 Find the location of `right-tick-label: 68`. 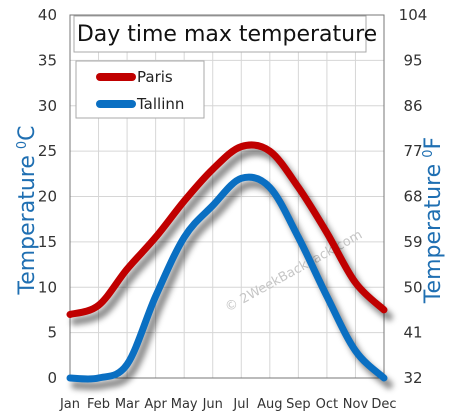

right-tick-label: 68 is located at coordinates (412, 197).